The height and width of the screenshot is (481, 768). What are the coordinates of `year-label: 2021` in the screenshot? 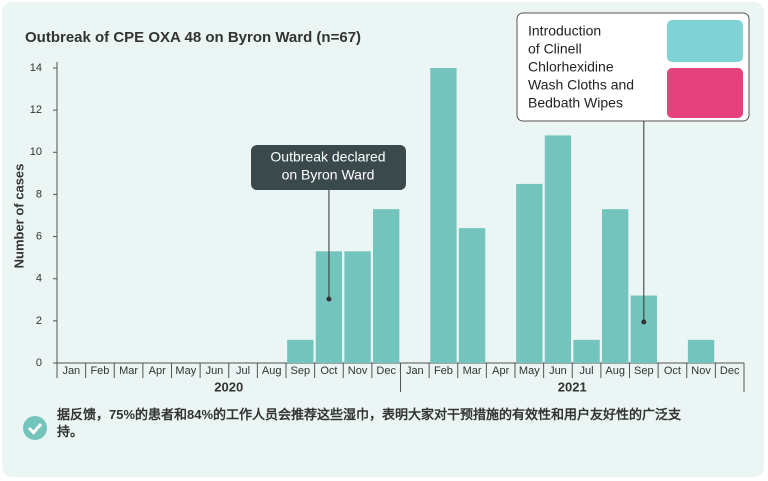 It's located at (572, 386).